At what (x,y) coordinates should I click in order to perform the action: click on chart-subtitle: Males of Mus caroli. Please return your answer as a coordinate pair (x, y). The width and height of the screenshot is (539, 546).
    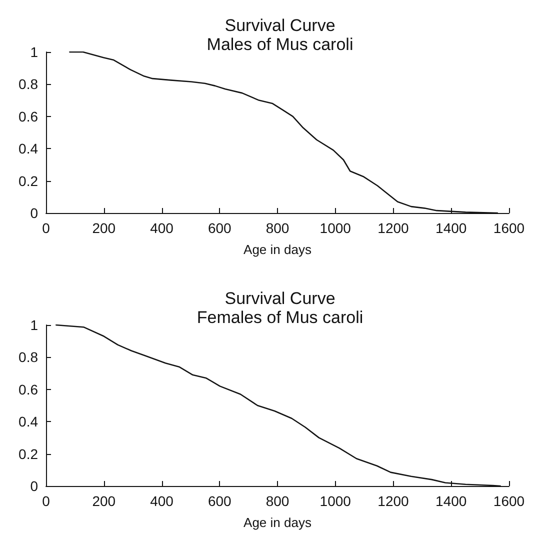
    Looking at the image, I should click on (280, 44).